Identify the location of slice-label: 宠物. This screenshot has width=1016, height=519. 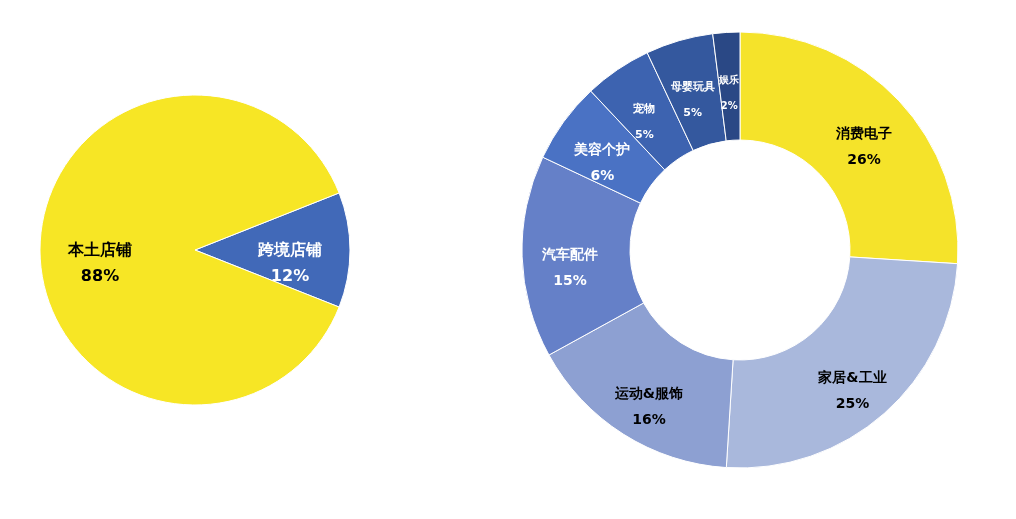
(644, 109).